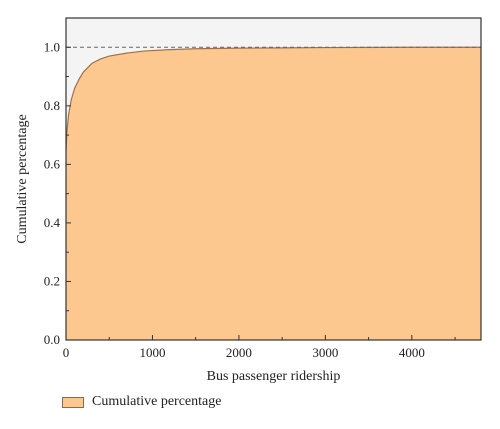  What do you see at coordinates (239, 352) in the screenshot?
I see `x-tick-label-2: 2000` at bounding box center [239, 352].